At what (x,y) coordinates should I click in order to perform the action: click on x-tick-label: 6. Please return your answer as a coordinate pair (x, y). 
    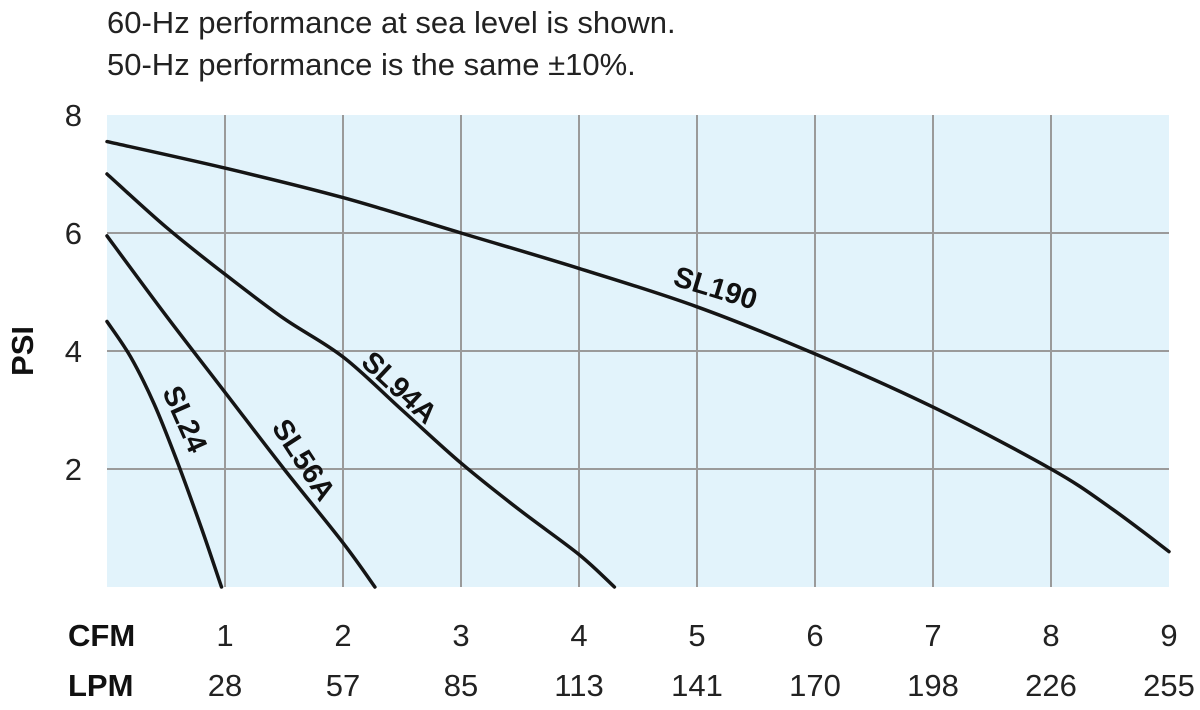
    Looking at the image, I should click on (814, 635).